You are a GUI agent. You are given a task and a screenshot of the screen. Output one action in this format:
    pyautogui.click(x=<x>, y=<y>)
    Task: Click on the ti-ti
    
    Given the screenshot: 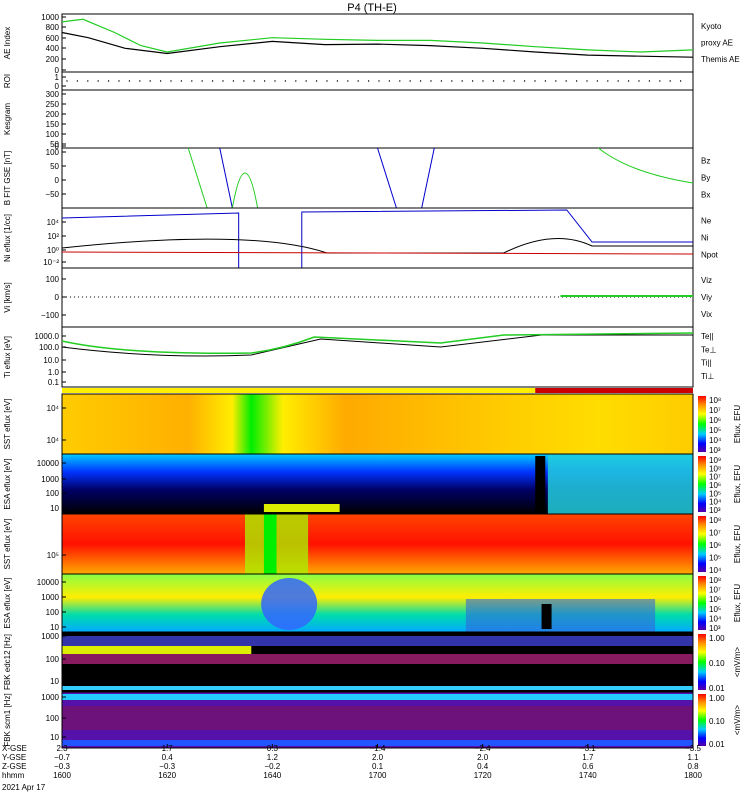 What is the action you would take?
    pyautogui.click(x=377, y=343)
    